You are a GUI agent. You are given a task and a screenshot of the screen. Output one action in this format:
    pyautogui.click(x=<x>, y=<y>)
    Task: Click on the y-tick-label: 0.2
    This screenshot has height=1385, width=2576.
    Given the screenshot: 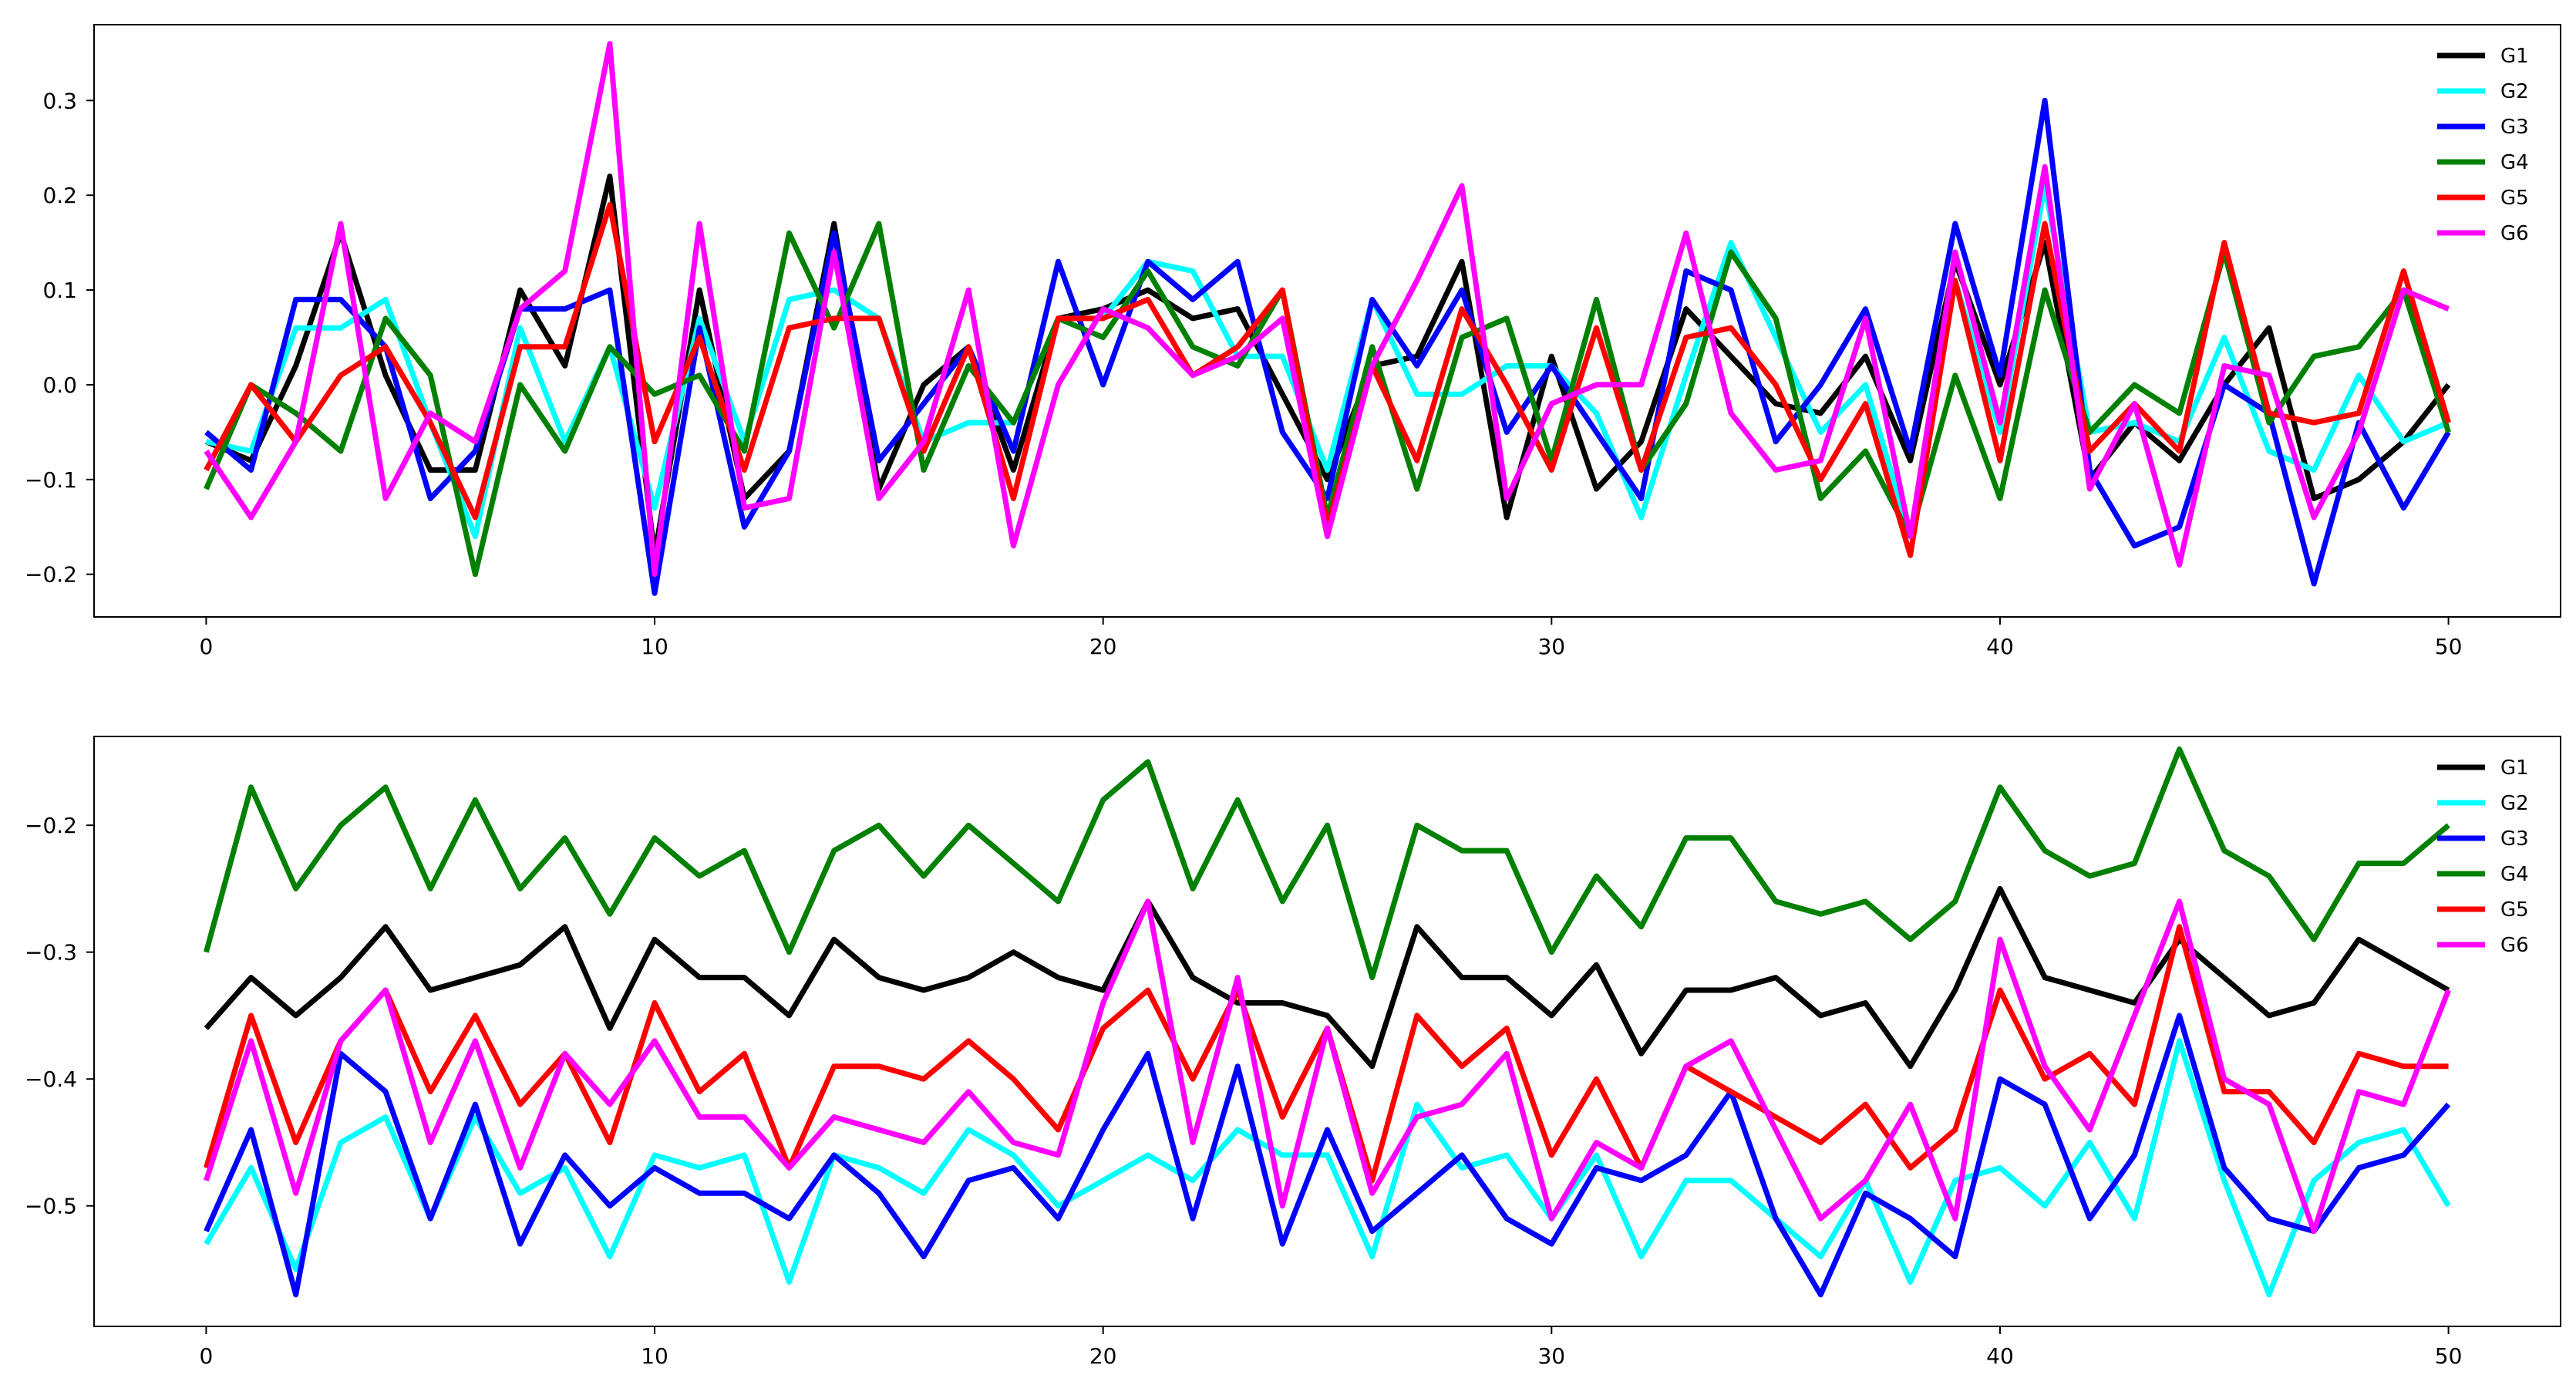 What is the action you would take?
    pyautogui.click(x=59, y=195)
    